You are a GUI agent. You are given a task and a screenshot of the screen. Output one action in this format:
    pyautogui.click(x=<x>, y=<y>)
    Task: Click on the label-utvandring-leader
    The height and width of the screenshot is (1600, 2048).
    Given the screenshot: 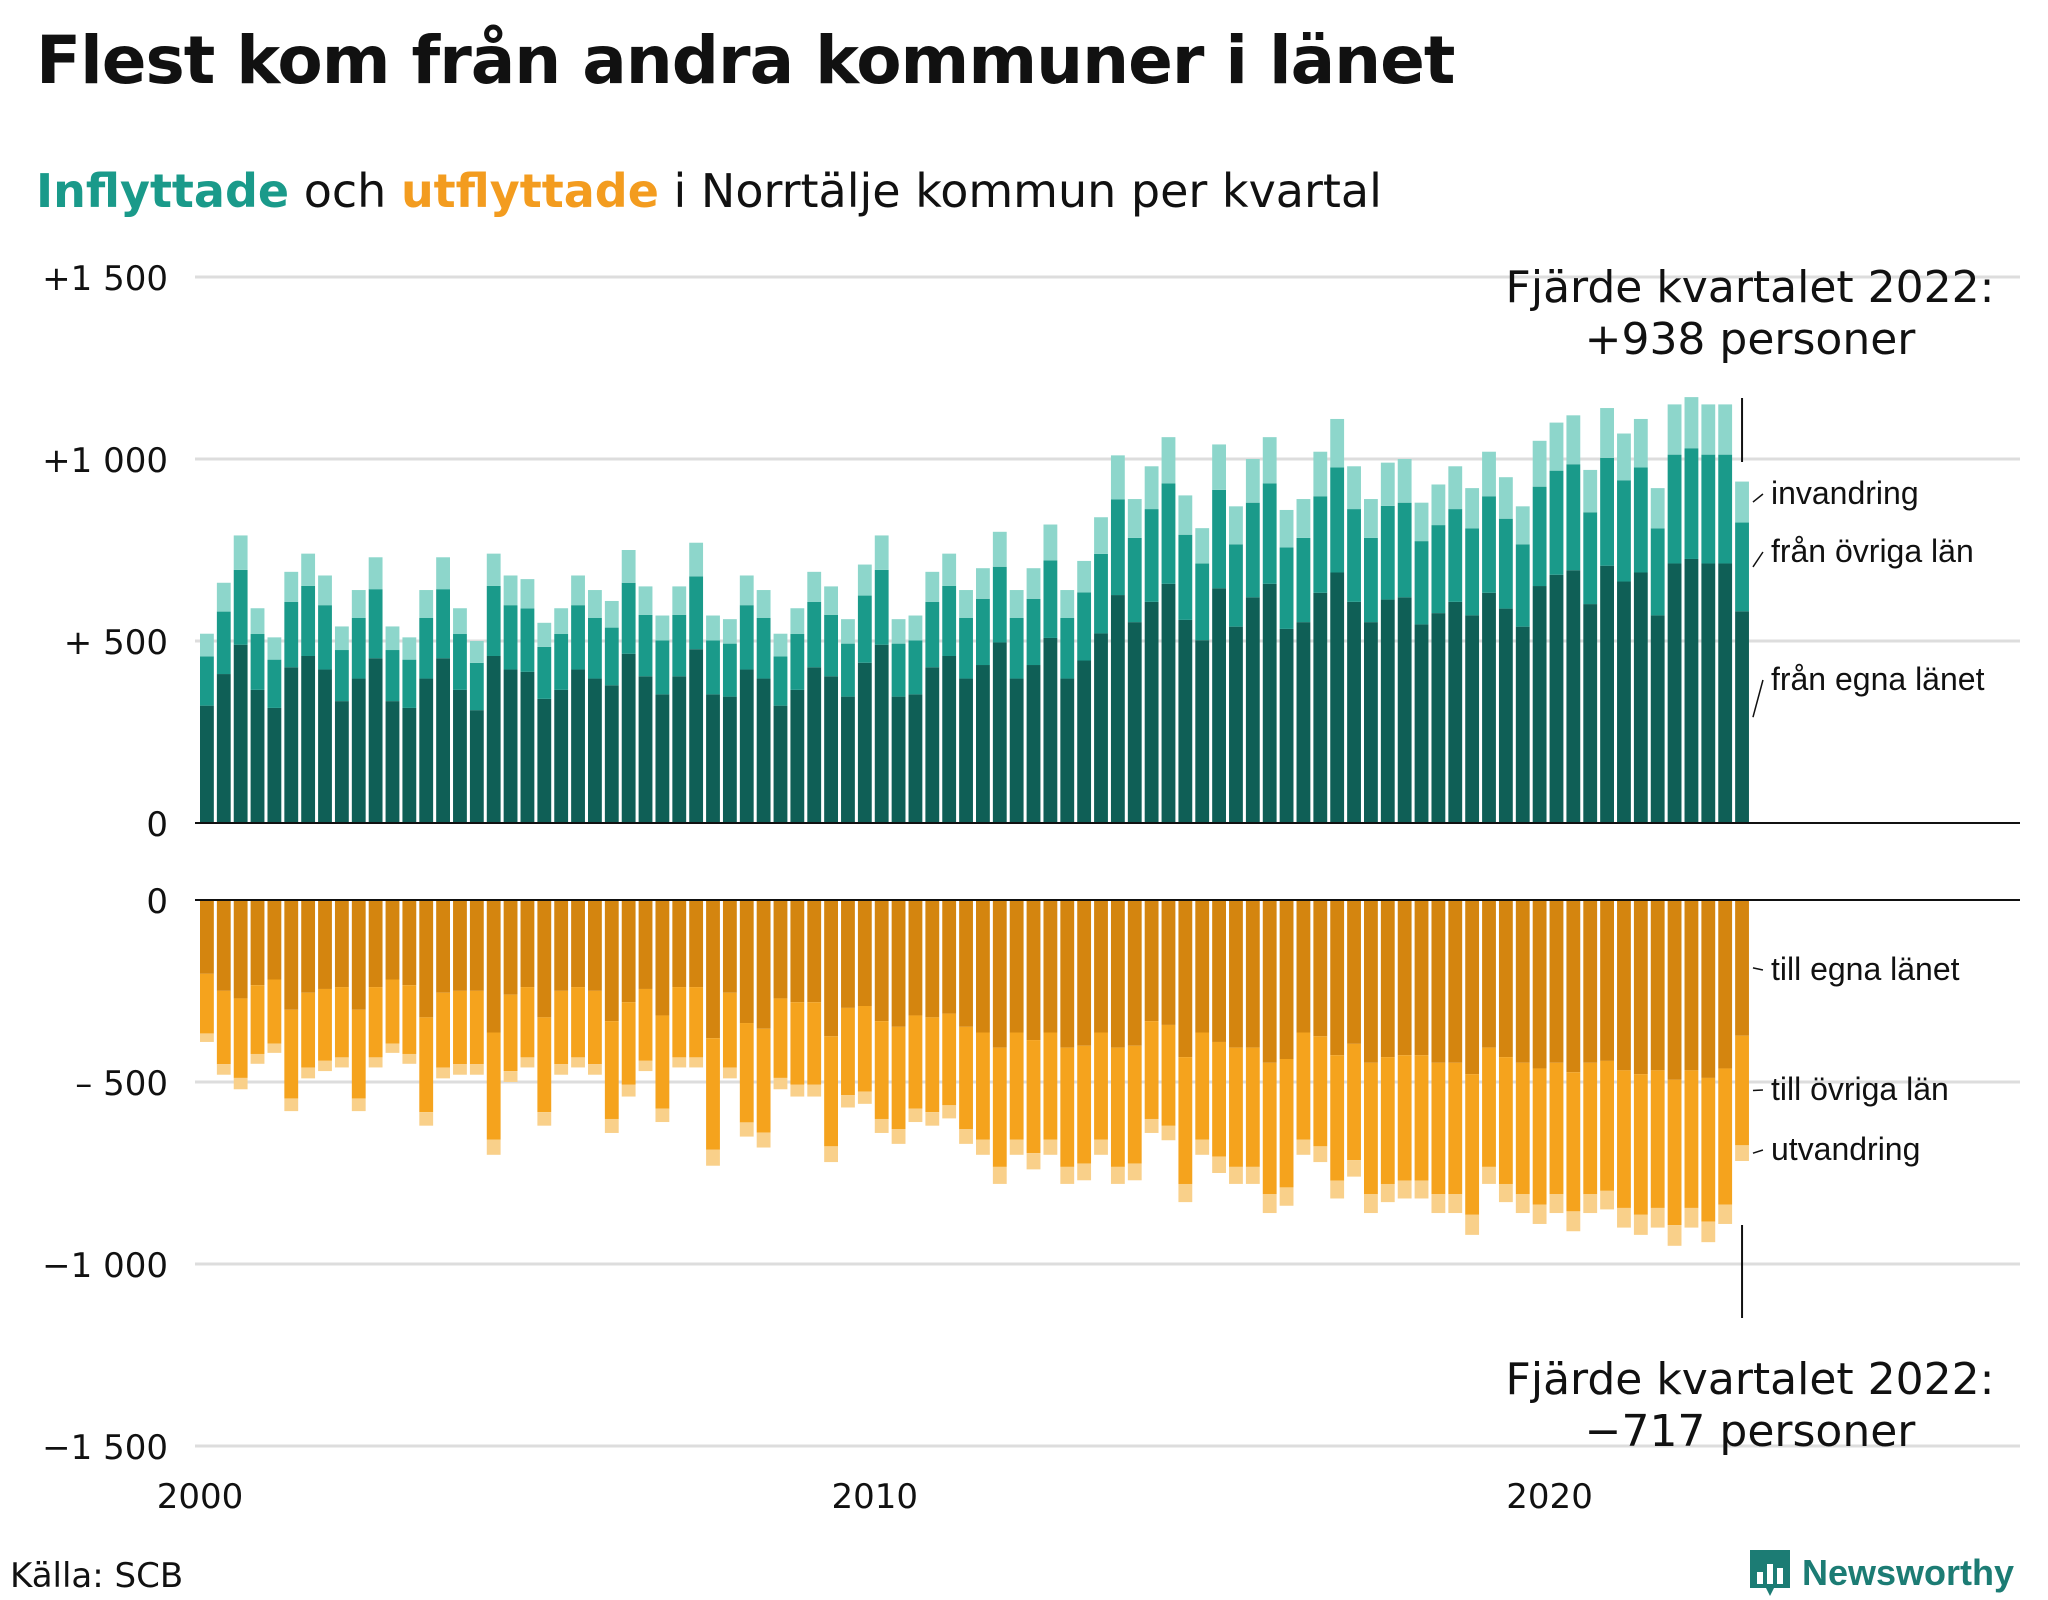 What is the action you would take?
    pyautogui.click(x=1758, y=1151)
    